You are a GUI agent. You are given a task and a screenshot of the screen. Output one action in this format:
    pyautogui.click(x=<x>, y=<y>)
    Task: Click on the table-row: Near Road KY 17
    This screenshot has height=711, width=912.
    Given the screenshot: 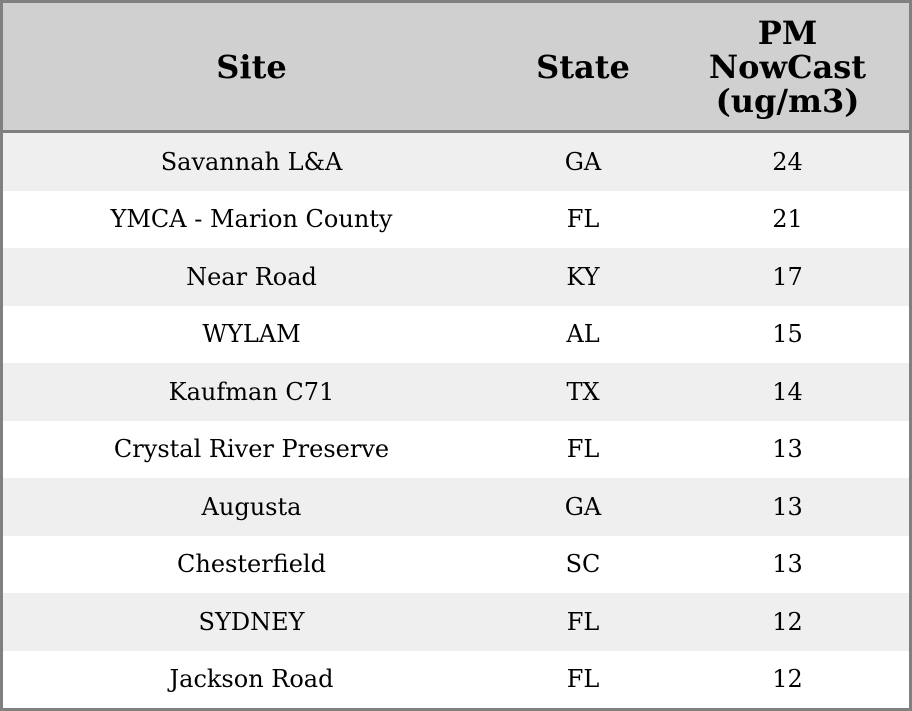 What is the action you would take?
    pyautogui.click(x=456, y=277)
    